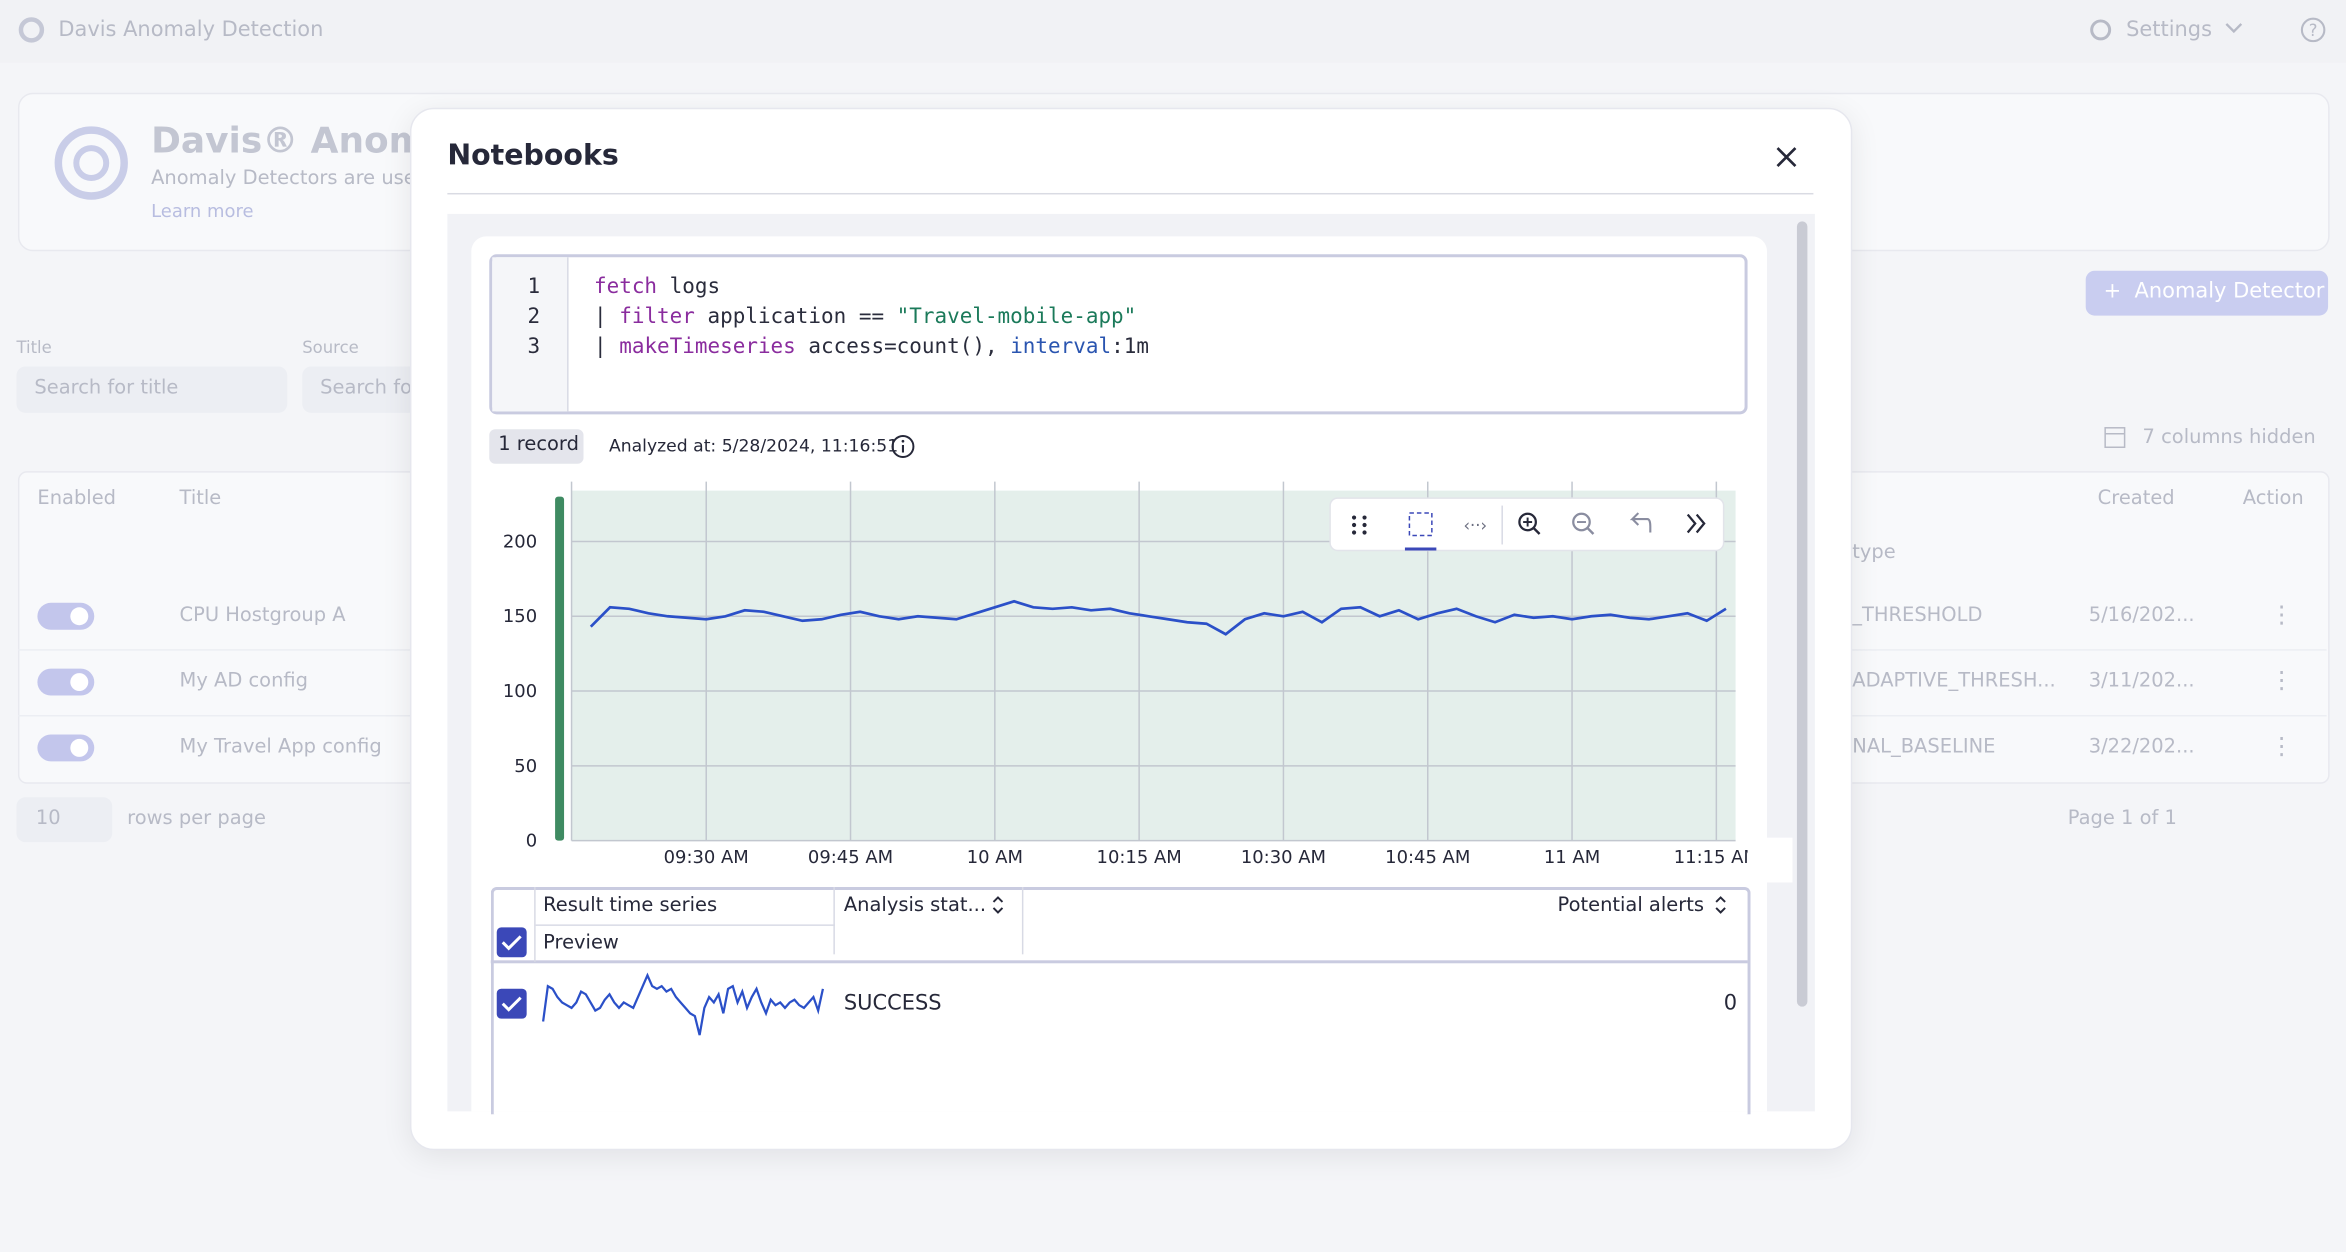 This screenshot has width=2346, height=1252. I want to click on info-icon, so click(902, 446).